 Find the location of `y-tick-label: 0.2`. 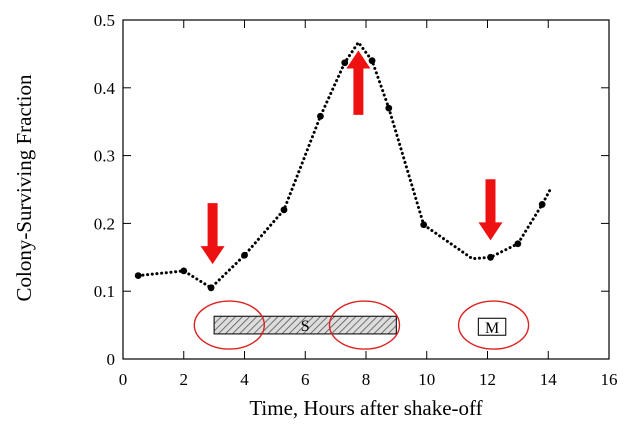

y-tick-label: 0.2 is located at coordinates (104, 223).